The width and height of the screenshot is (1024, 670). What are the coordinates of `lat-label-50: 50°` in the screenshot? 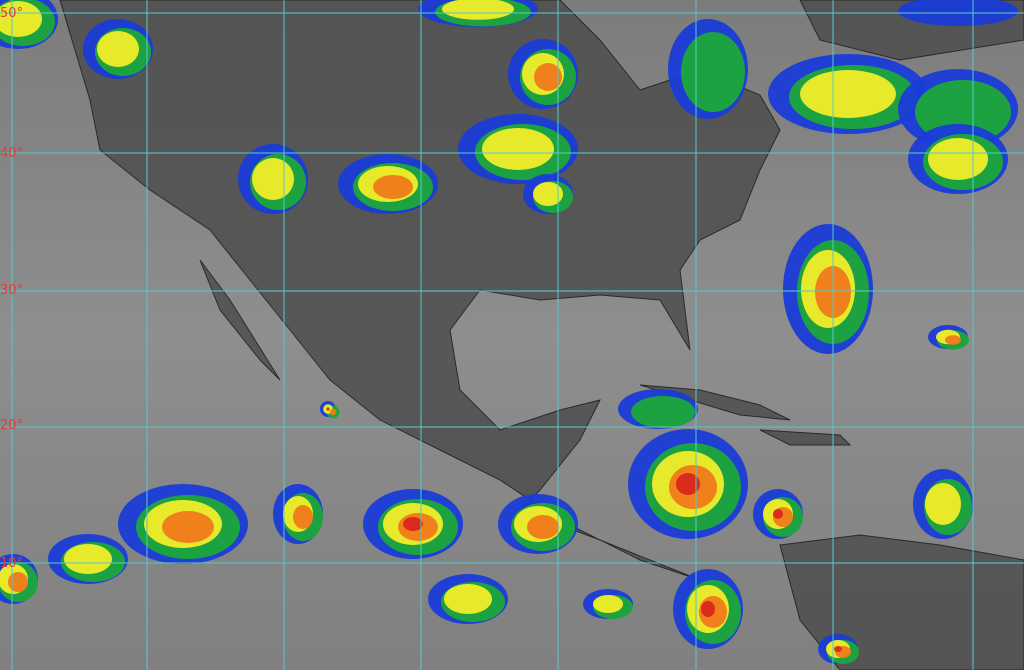 It's located at (12, 13).